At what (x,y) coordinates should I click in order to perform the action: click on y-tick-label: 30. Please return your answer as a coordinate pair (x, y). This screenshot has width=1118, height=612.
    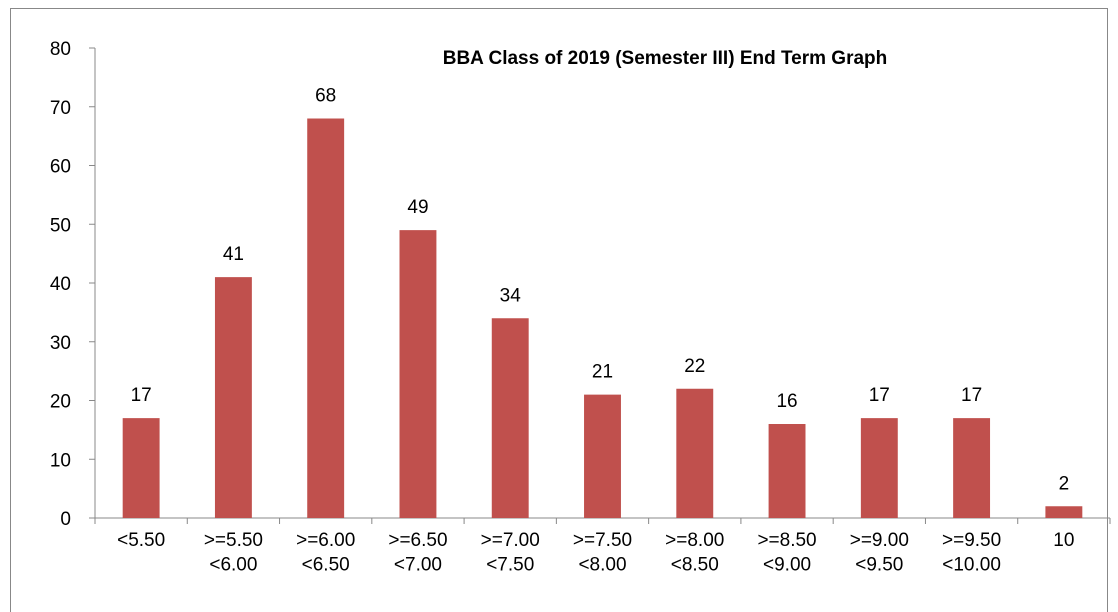
    Looking at the image, I should click on (60, 343).